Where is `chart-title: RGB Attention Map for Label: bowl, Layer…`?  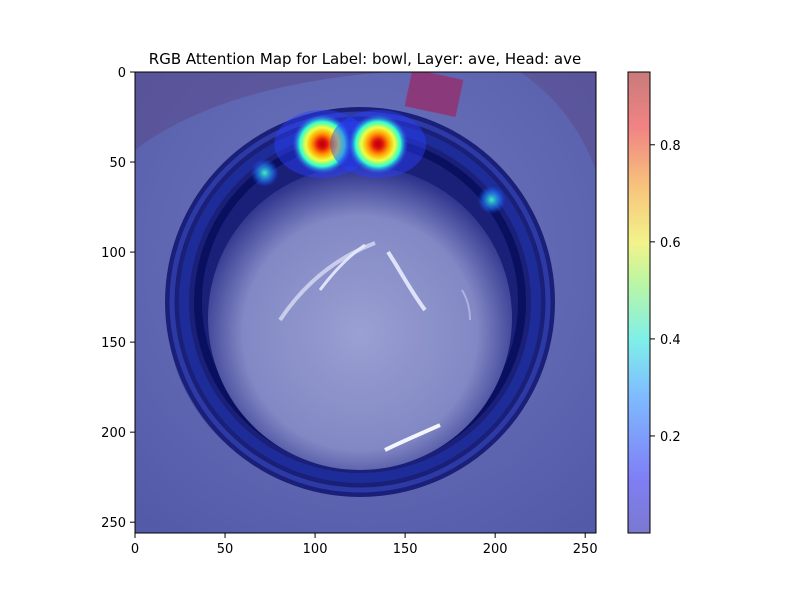
chart-title: RGB Attention Map for Label: bowl, Layer… is located at coordinates (365, 59).